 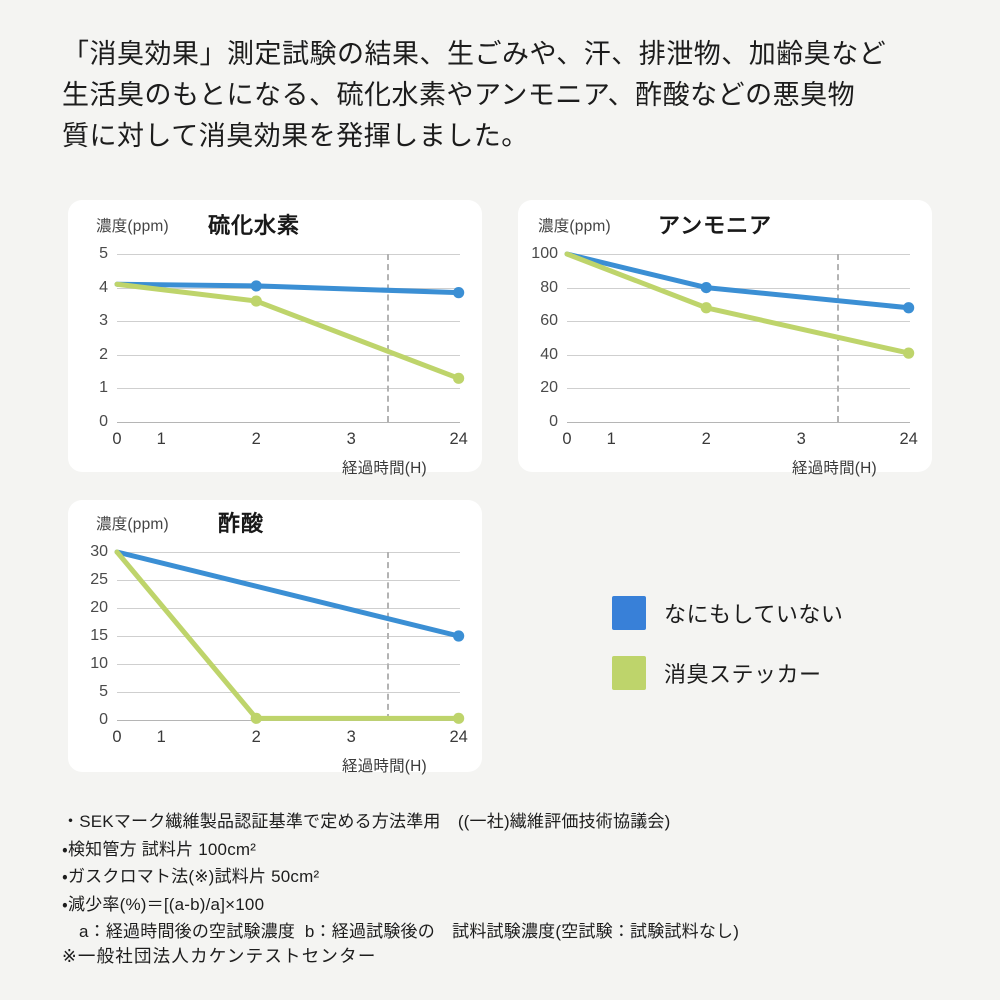 I want to click on plot-area-h2s: 濃度(ppm) 硫化水素 5 4 3 2 1 0 0 1 2 3 24 経過時間(H), so click(x=275, y=338).